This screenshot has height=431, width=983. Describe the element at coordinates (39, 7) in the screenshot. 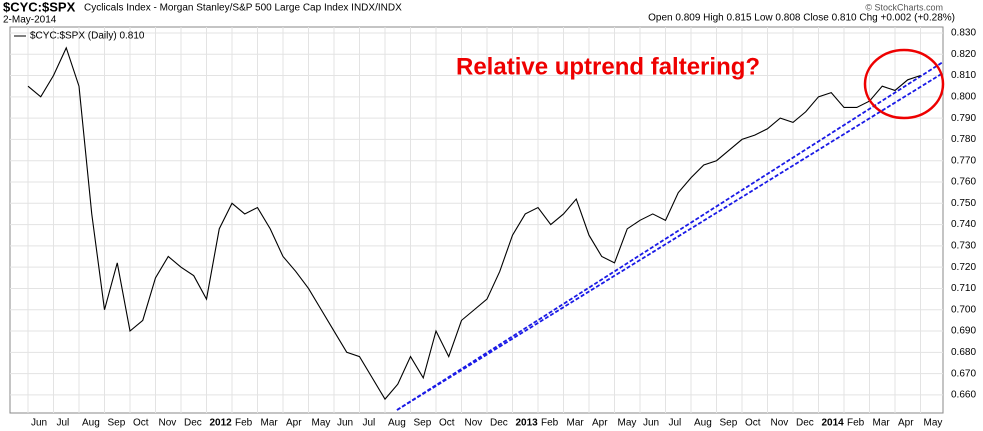

I see `chart-title: $CYC:$SPX` at that location.